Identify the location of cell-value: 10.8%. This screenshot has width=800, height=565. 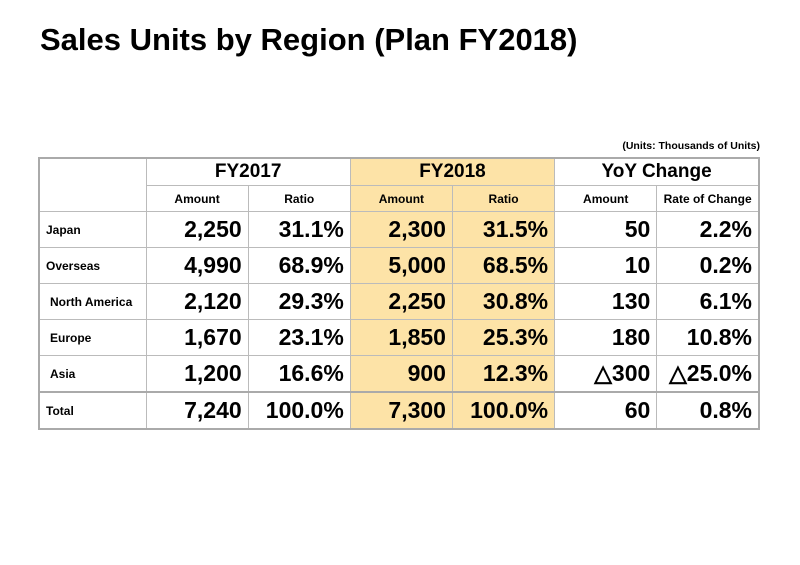
(708, 337).